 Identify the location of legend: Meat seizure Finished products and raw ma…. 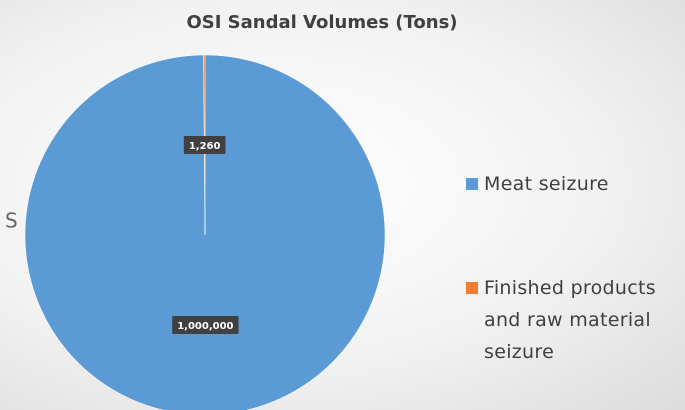
(571, 268).